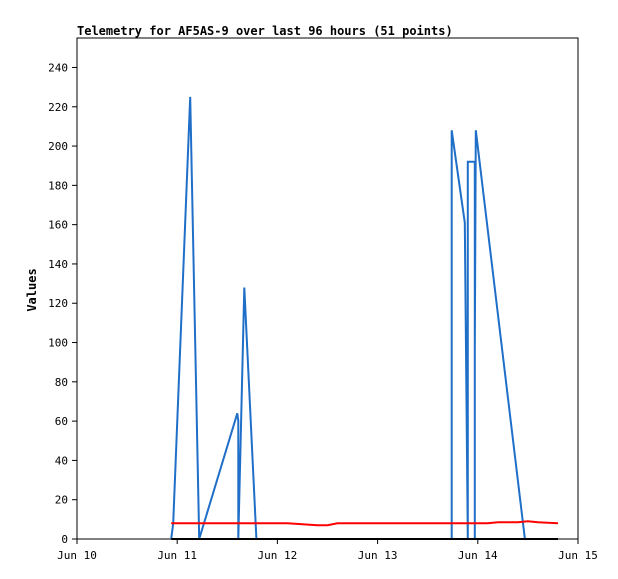  What do you see at coordinates (64, 539) in the screenshot?
I see `y-tick-label: 0` at bounding box center [64, 539].